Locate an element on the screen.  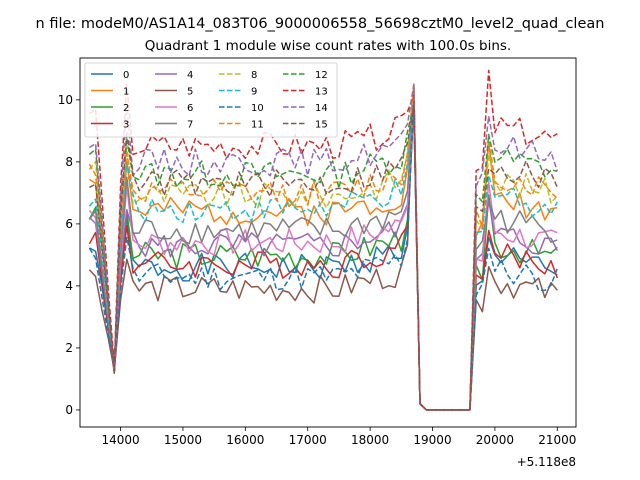
legend-label-4: 4 is located at coordinates (190, 75).